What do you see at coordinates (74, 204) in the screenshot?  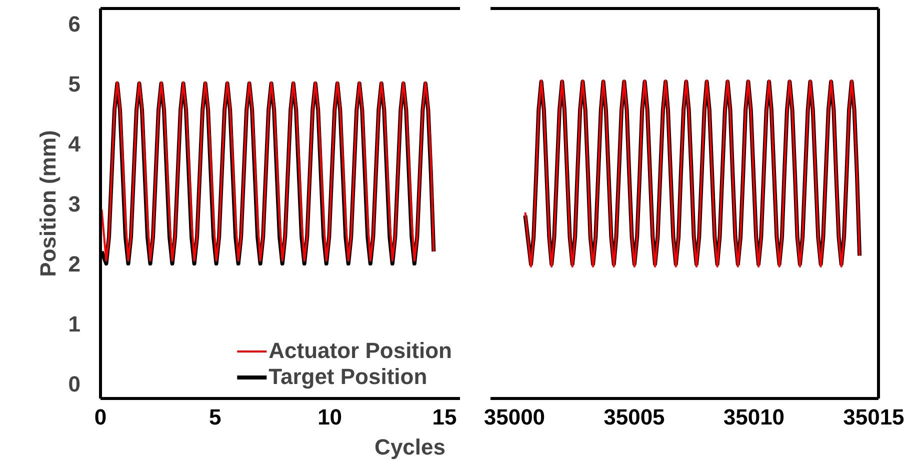 I see `y-tick-label: 3` at bounding box center [74, 204].